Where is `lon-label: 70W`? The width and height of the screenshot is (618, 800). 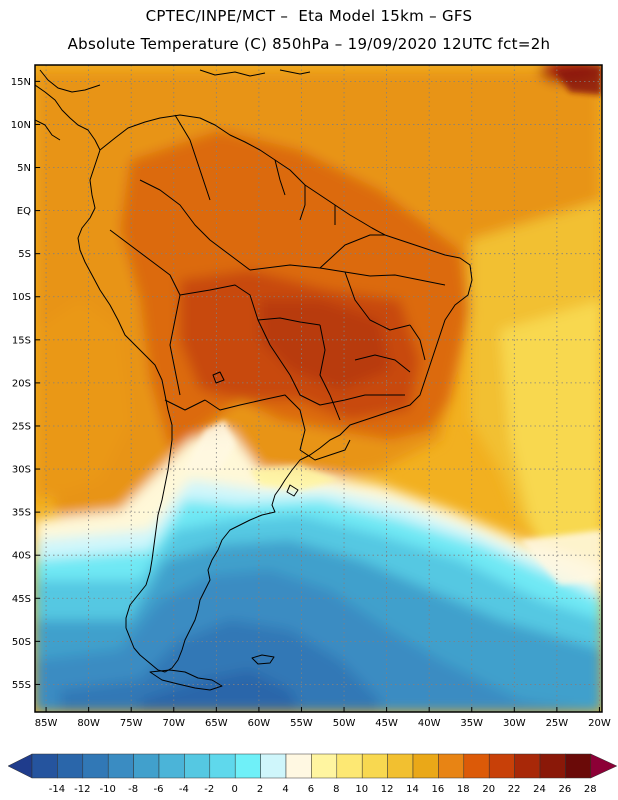 lon-label: 70W is located at coordinates (173, 723).